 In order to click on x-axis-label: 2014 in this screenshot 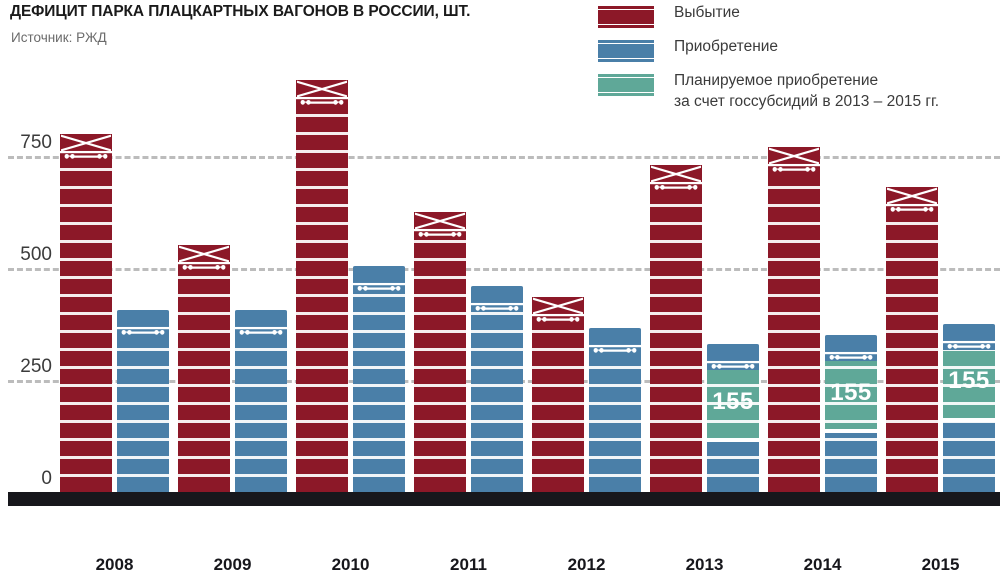, I will do `click(822, 564)`.